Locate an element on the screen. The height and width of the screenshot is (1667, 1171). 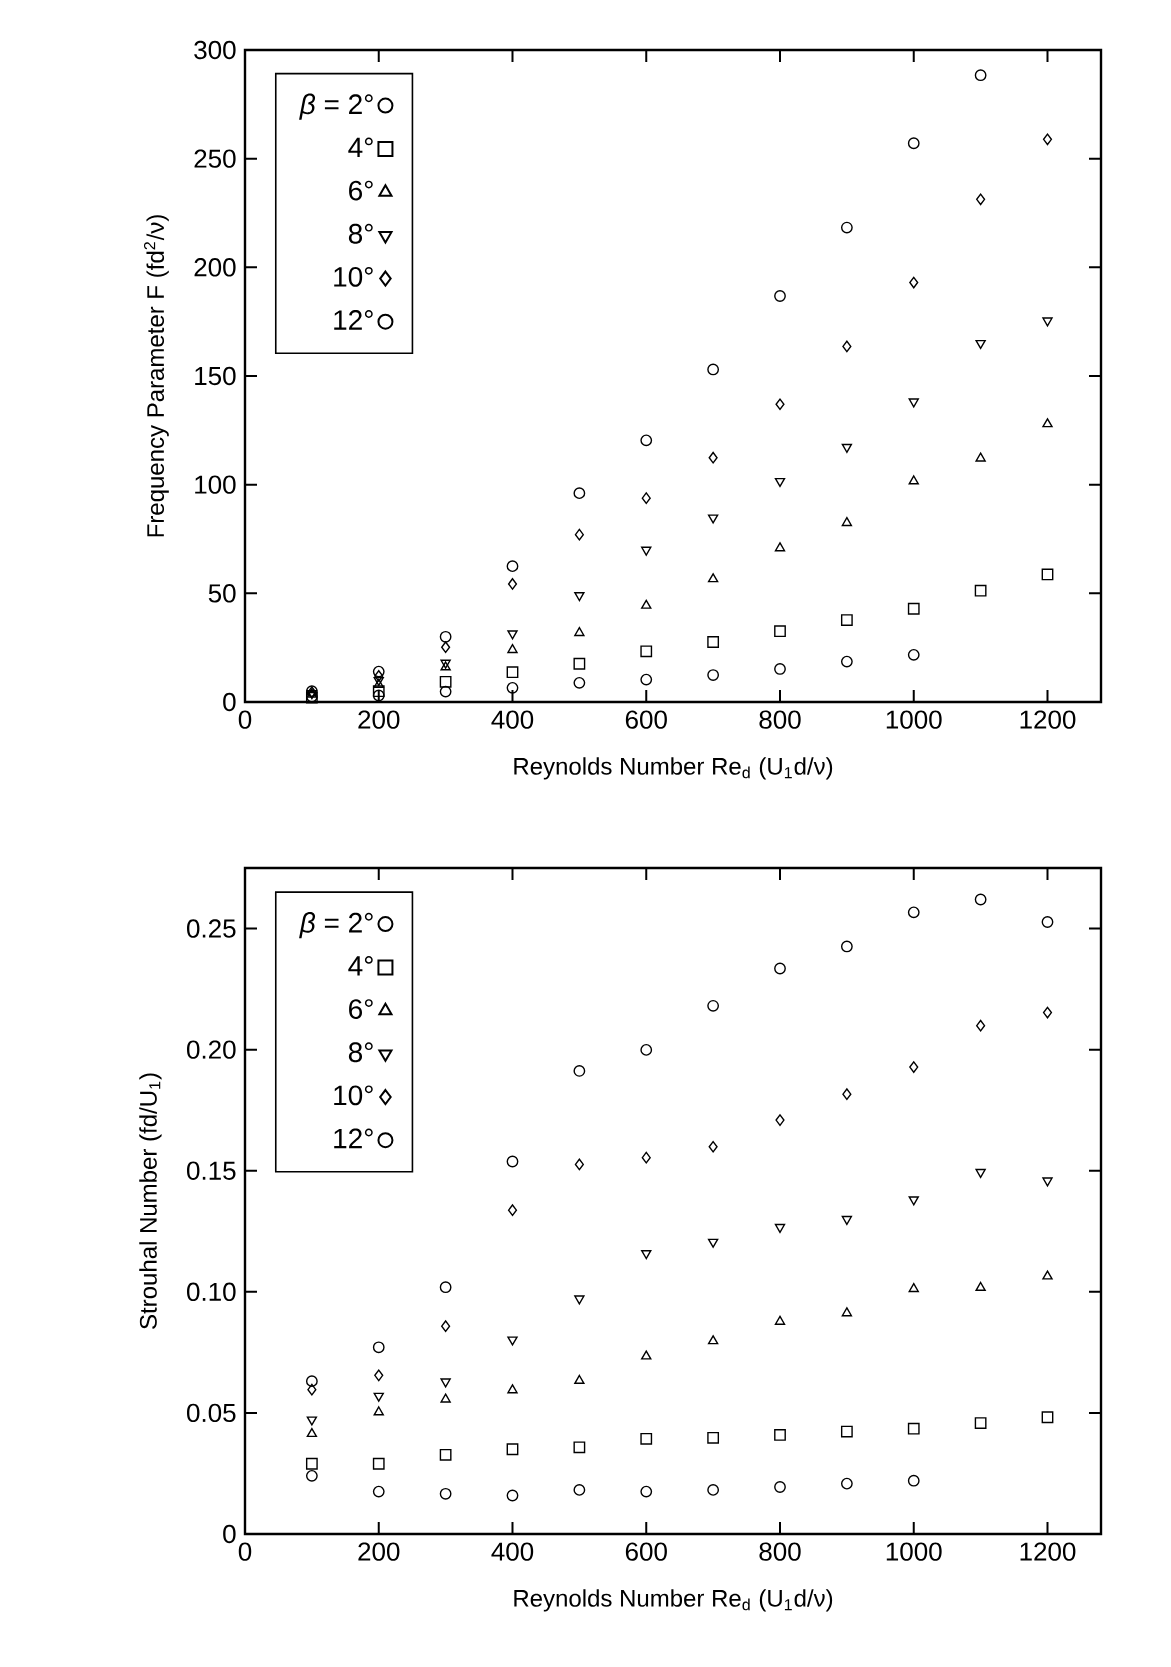
y-tick-label: 0.10 is located at coordinates (211, 1292).